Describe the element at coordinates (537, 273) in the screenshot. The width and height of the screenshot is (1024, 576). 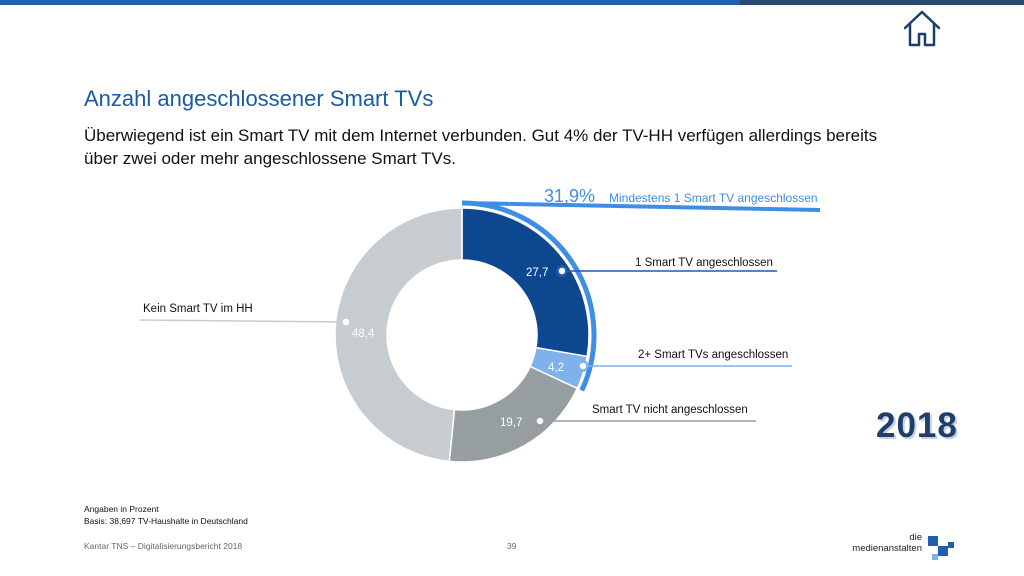
I see `value-label-1tv: 27,7` at that location.